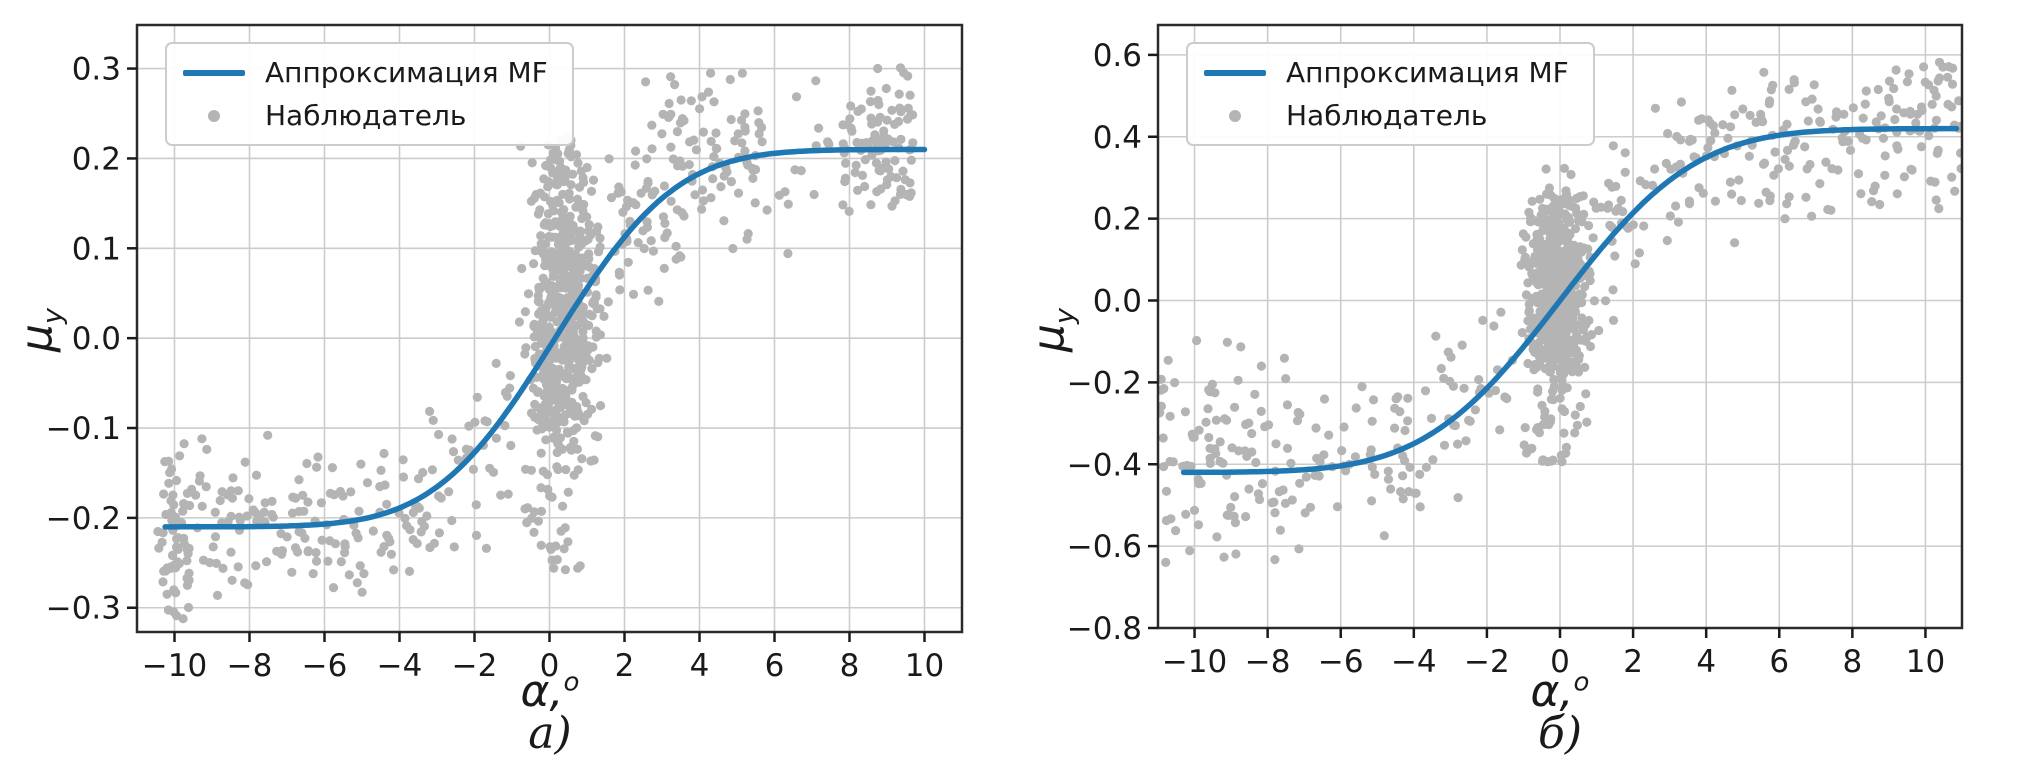 This screenshot has height=764, width=2017. I want to click on y-tick-label: −0.4, so click(1104, 465).